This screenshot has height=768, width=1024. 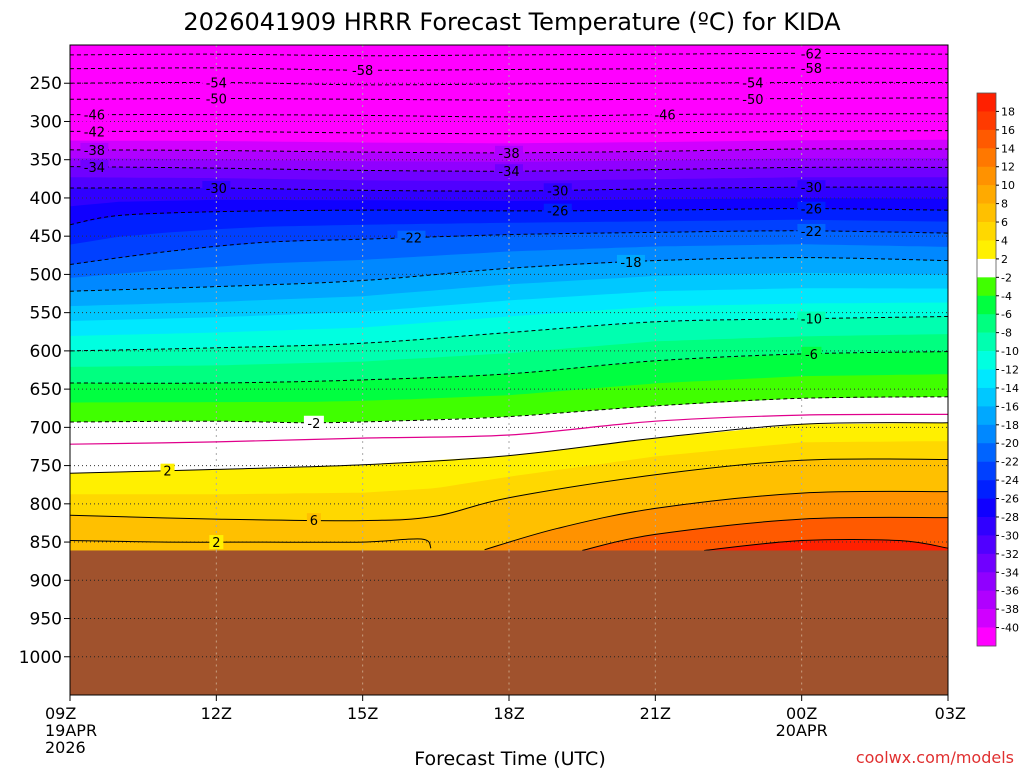 What do you see at coordinates (46, 543) in the screenshot?
I see `y-tick-label: 850` at bounding box center [46, 543].